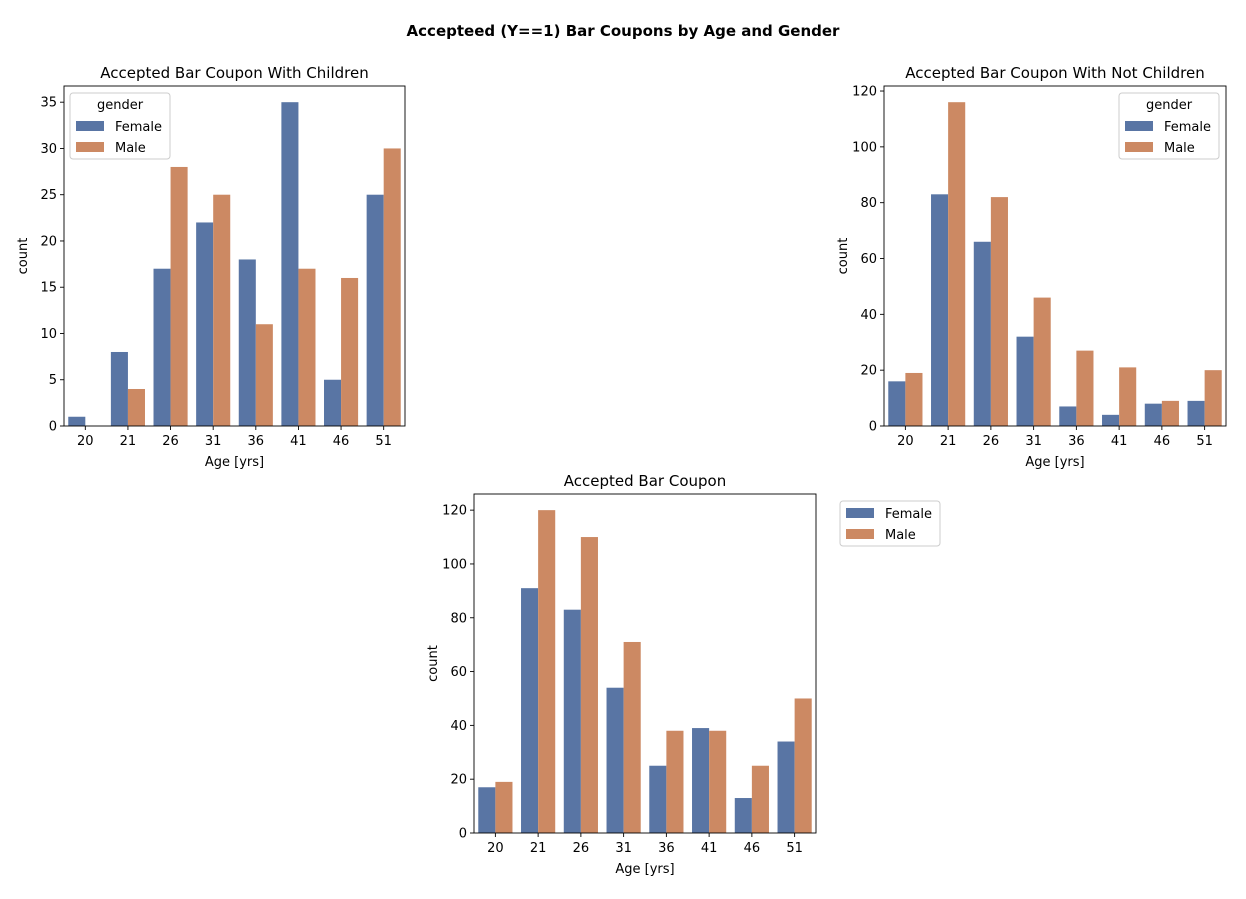 The height and width of the screenshot is (899, 1246). I want to click on x-tick-label: 41, so click(709, 848).